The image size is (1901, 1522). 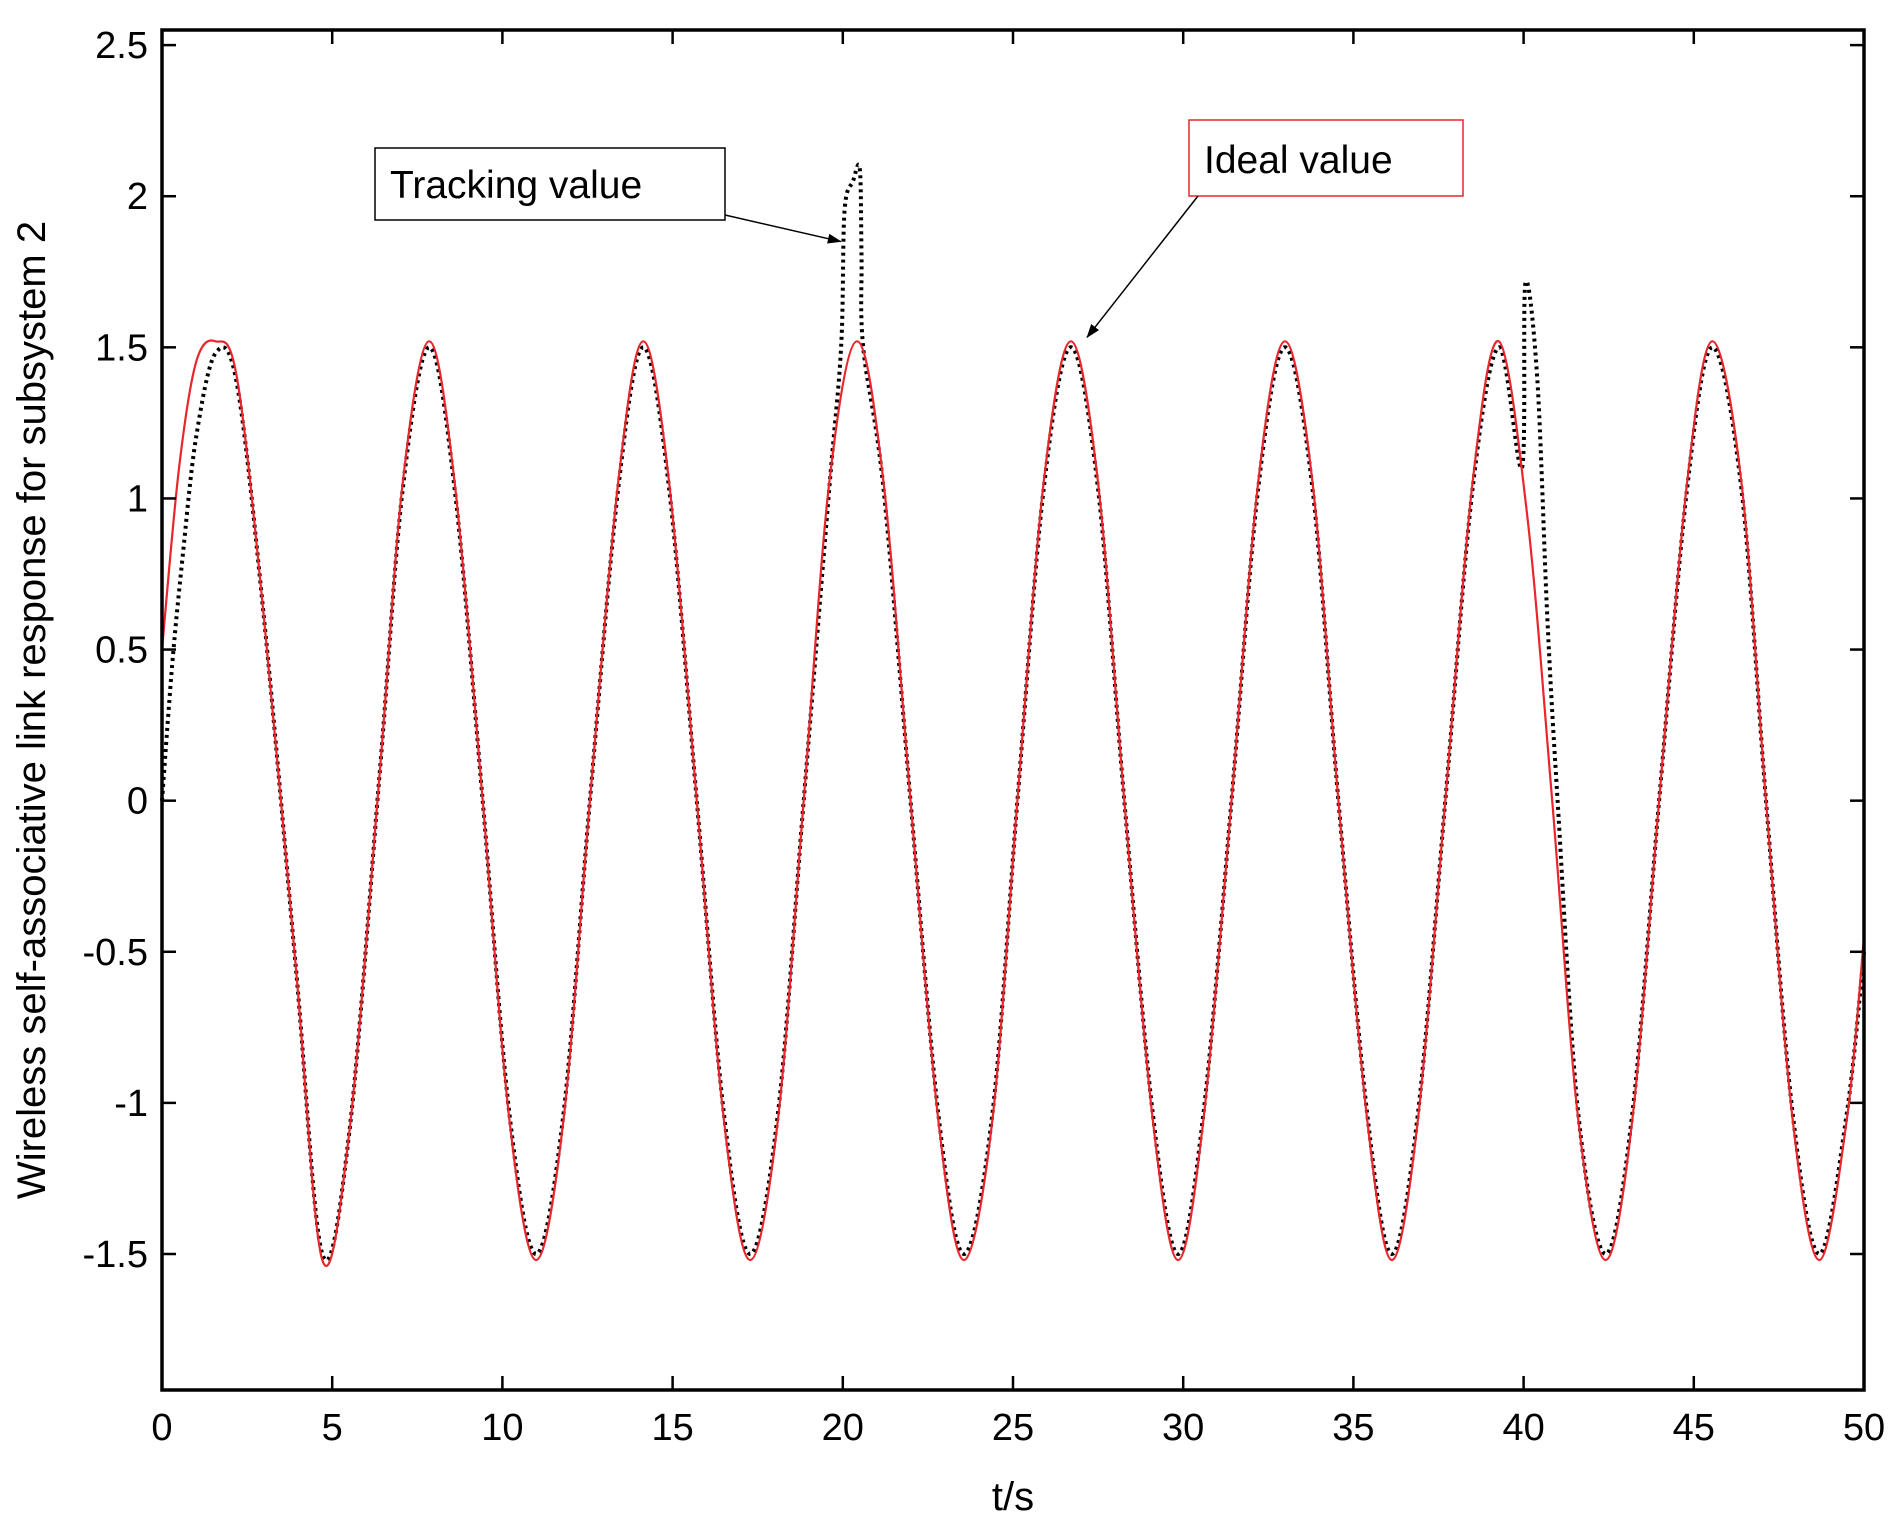 I want to click on annotation-tracking-box, so click(x=550, y=184).